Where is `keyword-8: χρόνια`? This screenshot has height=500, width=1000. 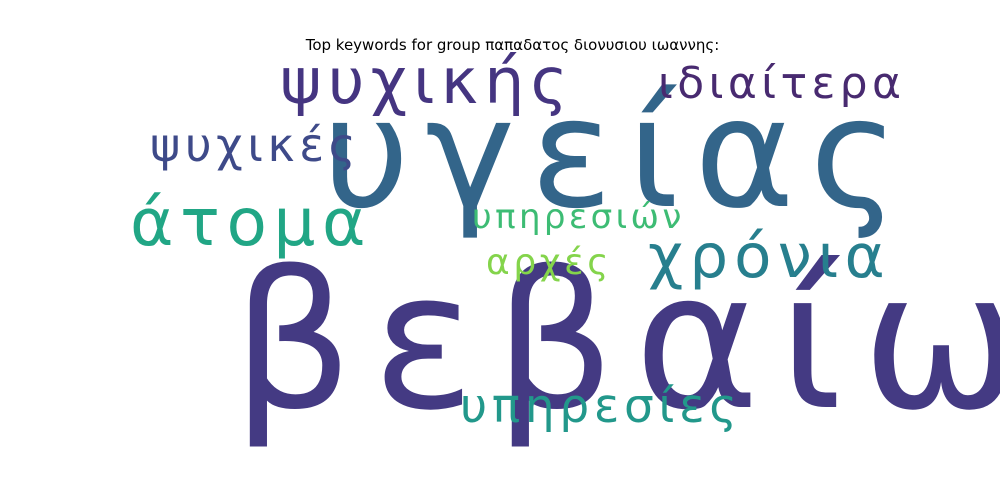 keyword-8: χρόνια is located at coordinates (769, 256).